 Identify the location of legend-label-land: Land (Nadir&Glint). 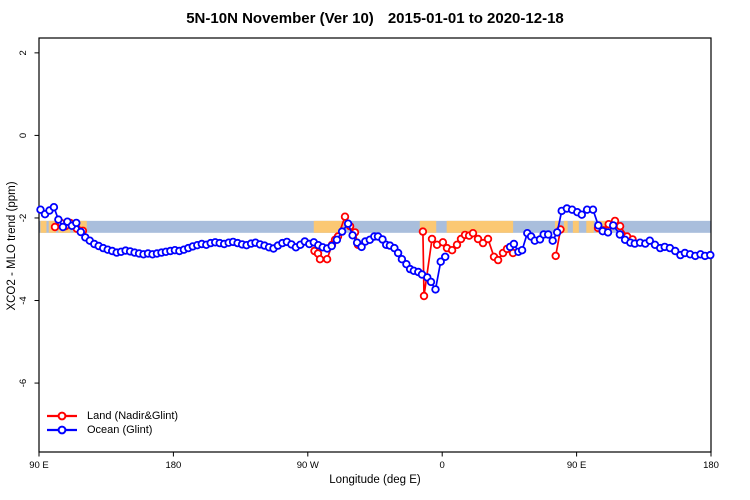
(133, 416).